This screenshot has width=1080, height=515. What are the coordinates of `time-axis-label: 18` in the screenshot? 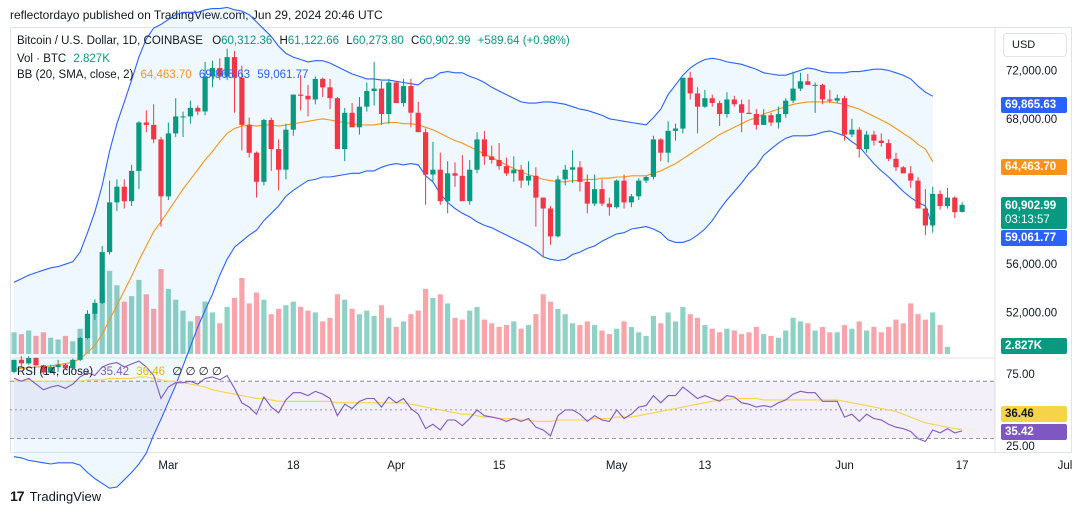 It's located at (293, 466).